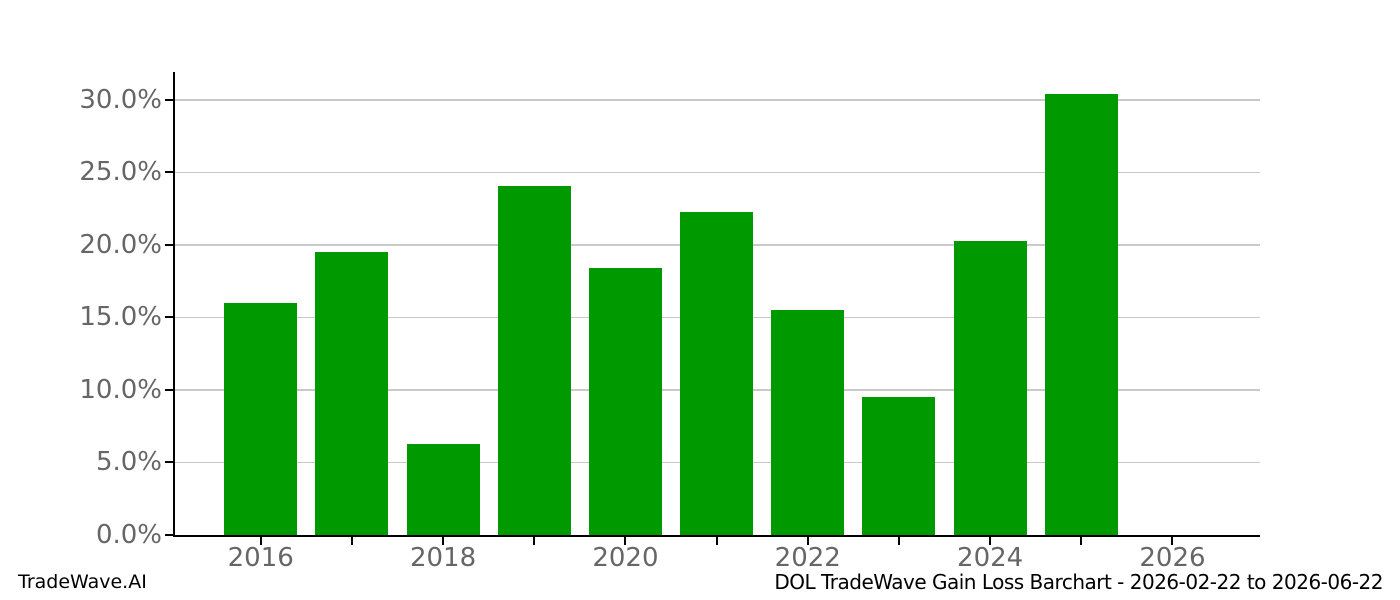 This screenshot has width=1400, height=600. Describe the element at coordinates (169, 244) in the screenshot. I see `y-tick-20.0%` at that location.